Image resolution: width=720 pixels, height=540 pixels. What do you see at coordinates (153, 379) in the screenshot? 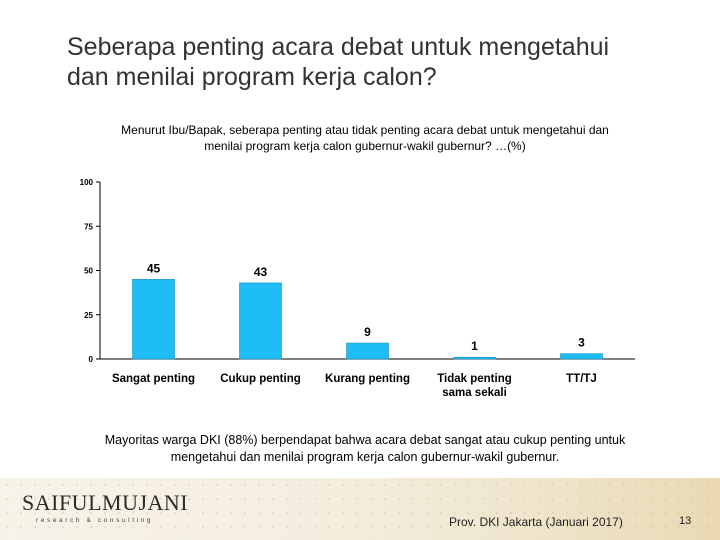
I see `x-category-label: Sangat penting` at bounding box center [153, 379].